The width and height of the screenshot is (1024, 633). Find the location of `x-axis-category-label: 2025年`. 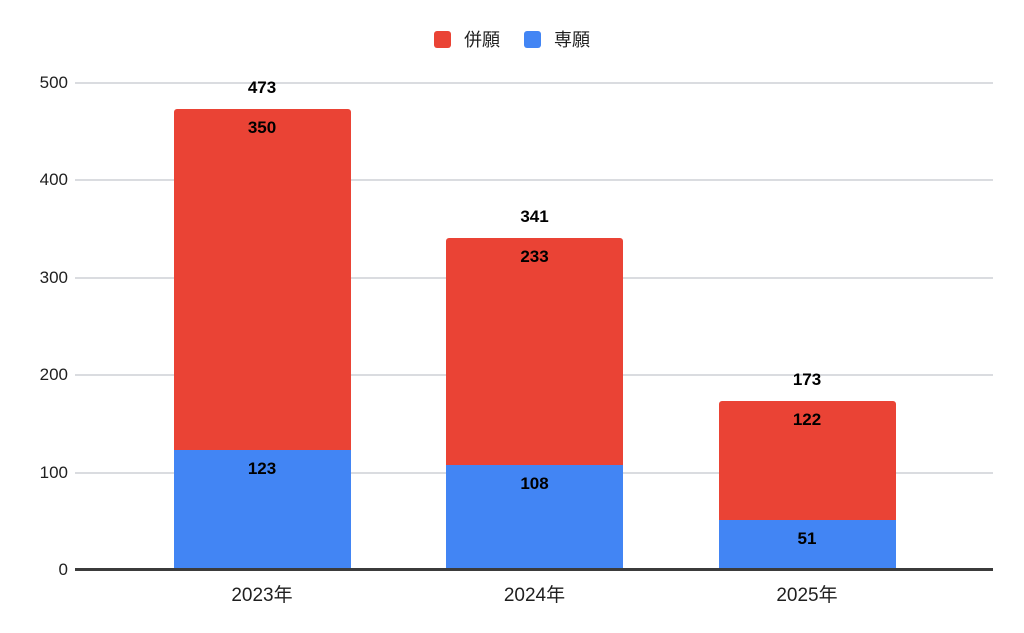

x-axis-category-label: 2025年 is located at coordinates (807, 595).